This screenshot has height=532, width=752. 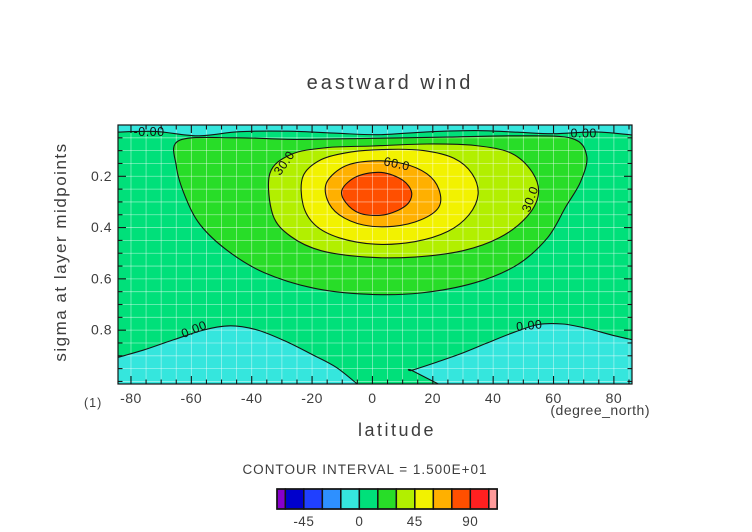 I want to click on y-tick-label: 0.2, so click(x=101, y=176).